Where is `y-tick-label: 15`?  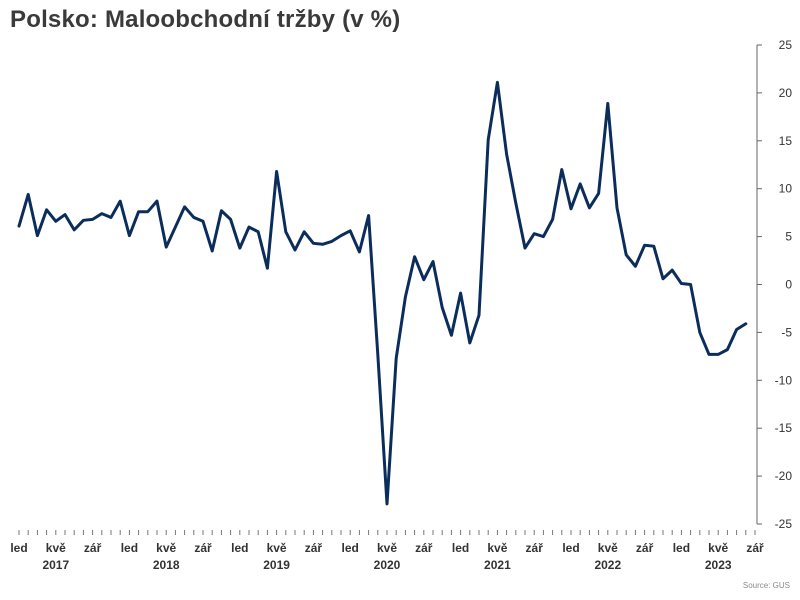 y-tick-label: 15 is located at coordinates (786, 141).